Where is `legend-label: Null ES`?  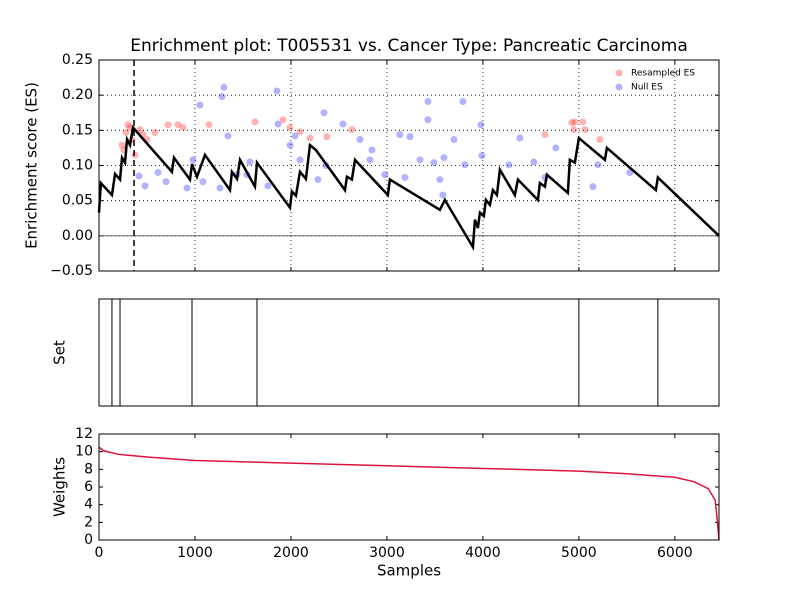
legend-label: Null ES is located at coordinates (647, 88).